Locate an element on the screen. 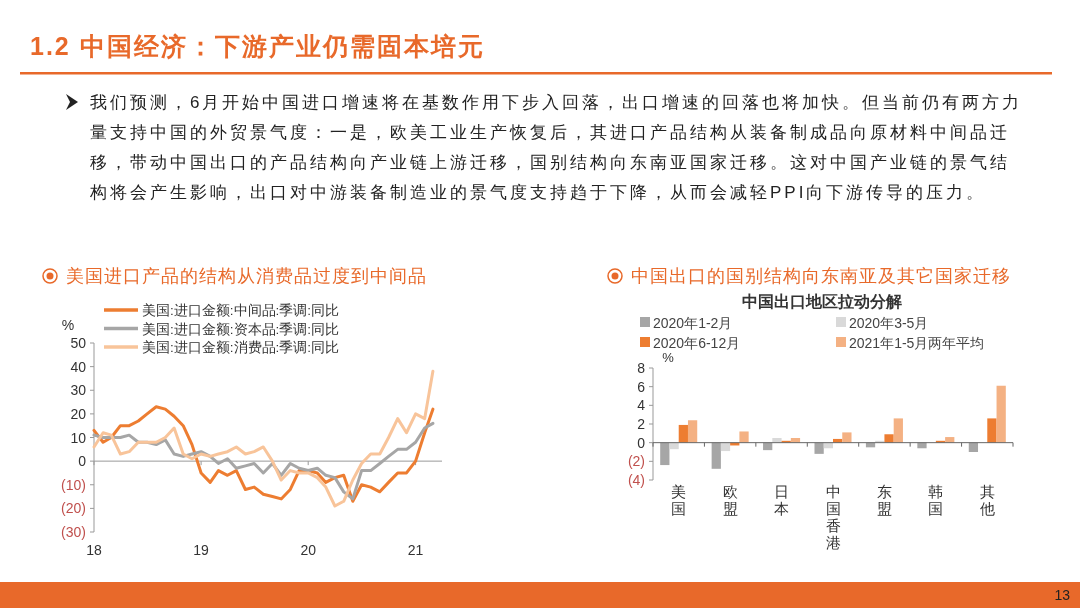 The image size is (1080, 608). y-tick-label: 10 is located at coordinates (78, 437).